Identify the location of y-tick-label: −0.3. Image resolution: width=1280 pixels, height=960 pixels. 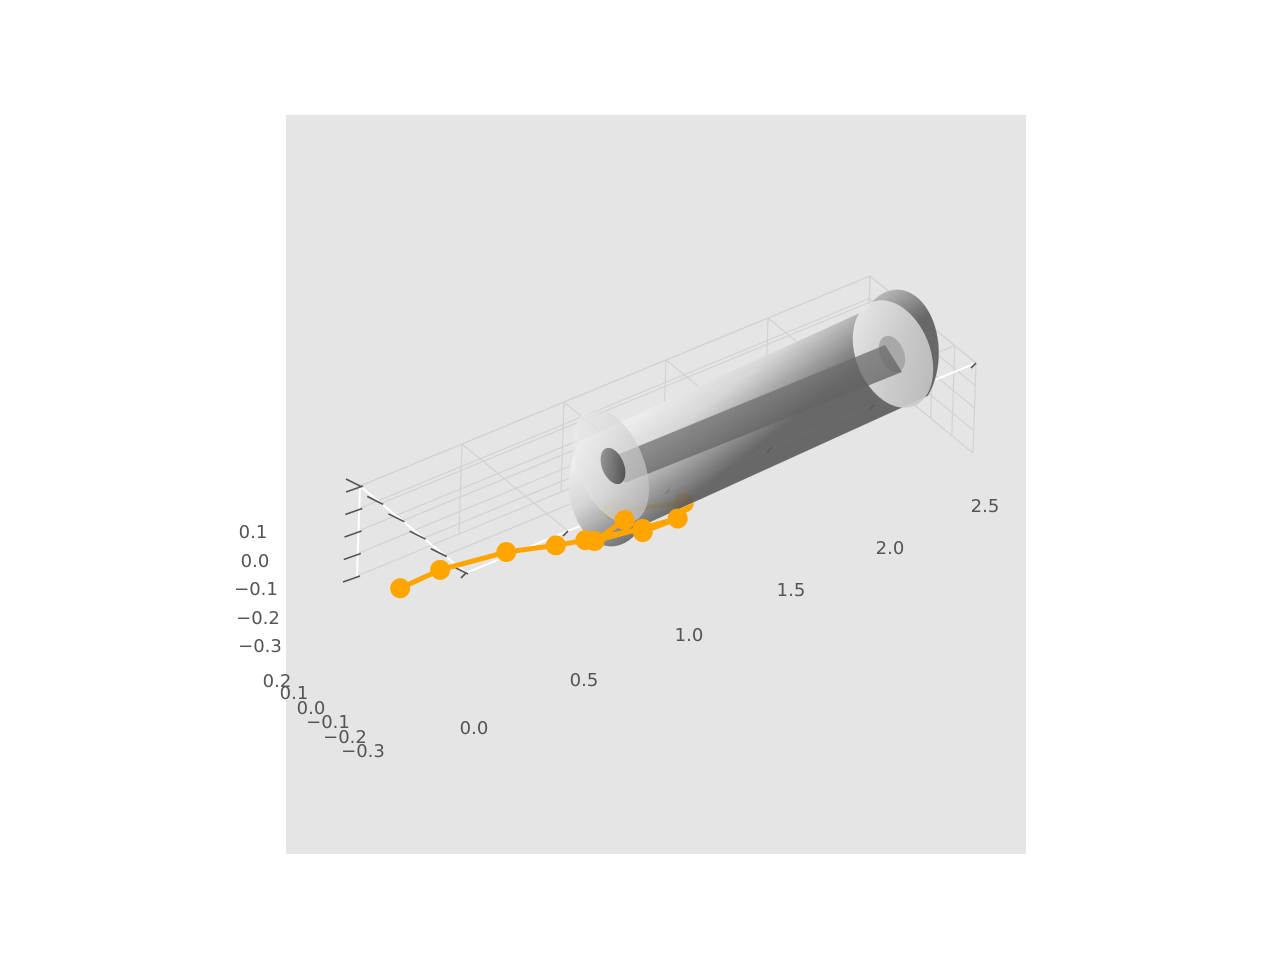
(363, 751).